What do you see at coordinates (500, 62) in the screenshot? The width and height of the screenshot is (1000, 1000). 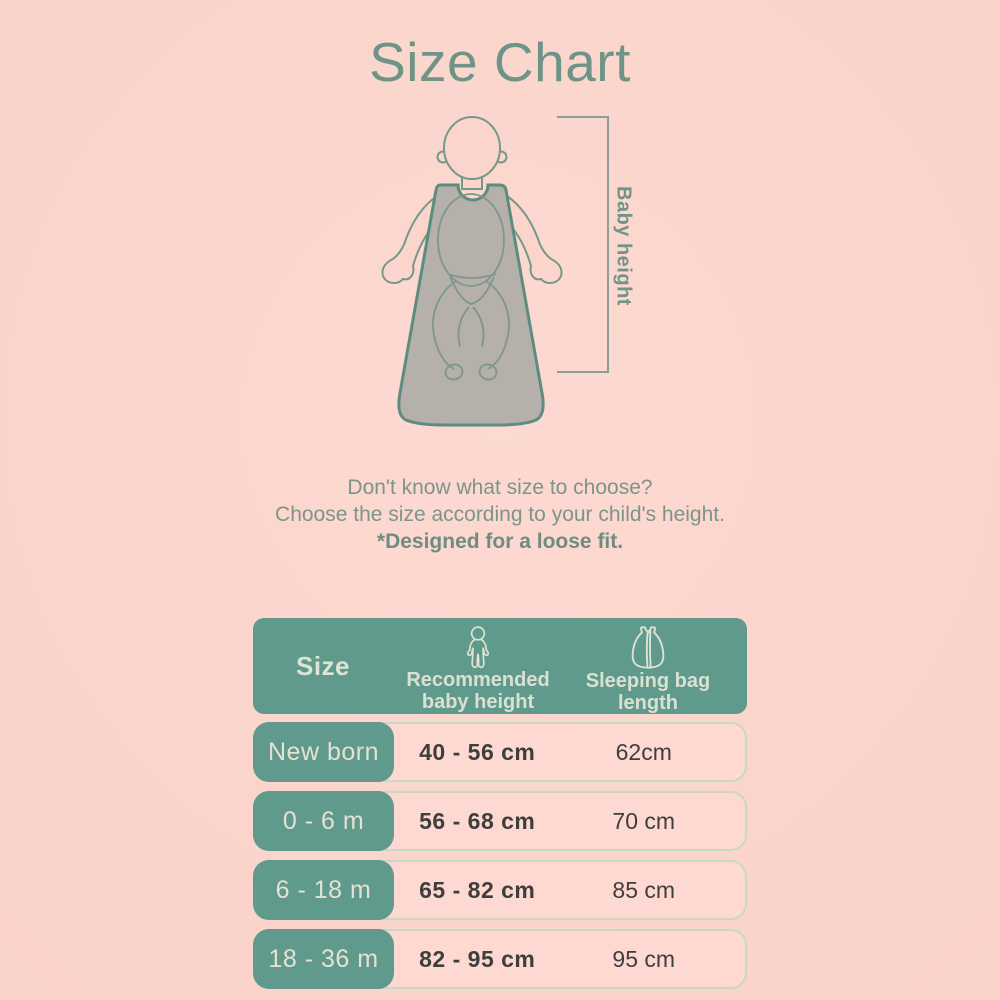 I see `page-title: Size Chart` at bounding box center [500, 62].